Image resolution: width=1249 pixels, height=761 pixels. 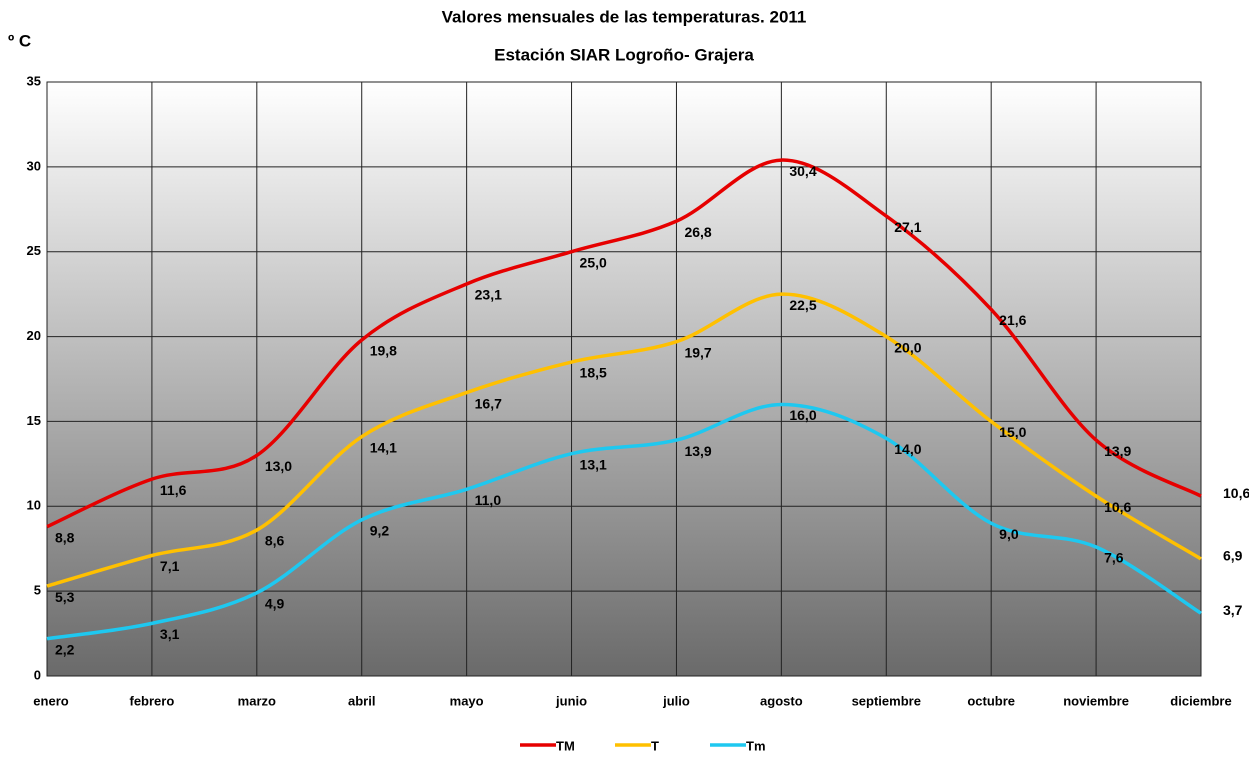 I want to click on y-tick-label: 25, so click(x=34, y=250).